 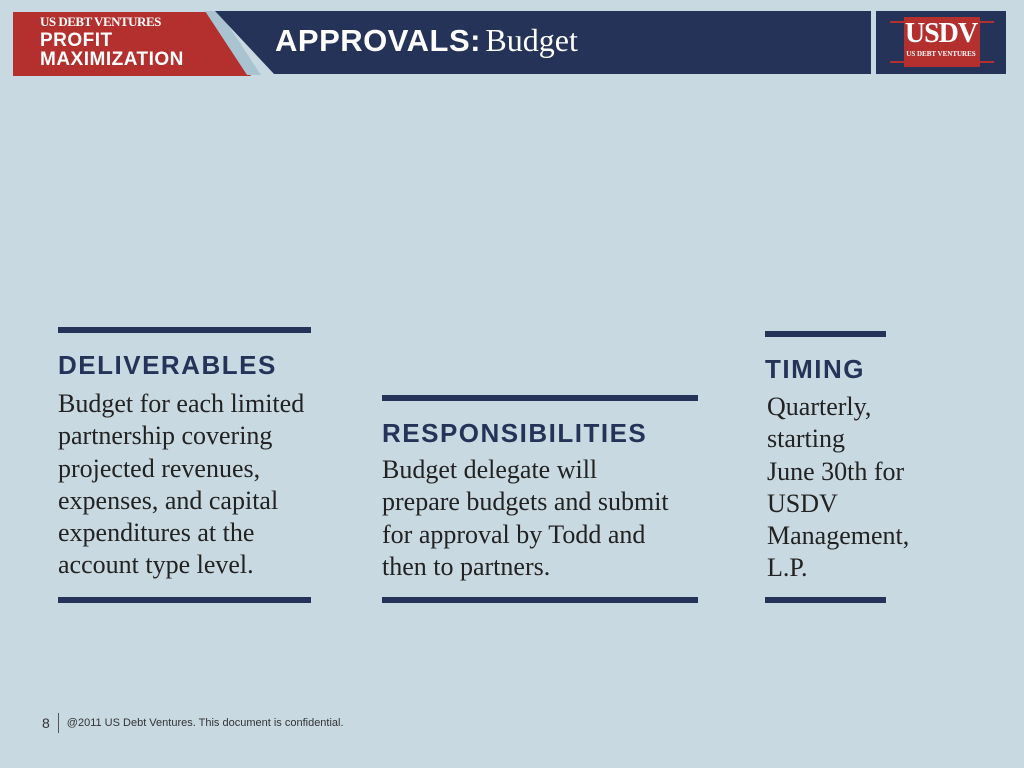 What do you see at coordinates (819, 406) in the screenshot?
I see `text-line: Quarterly,` at bounding box center [819, 406].